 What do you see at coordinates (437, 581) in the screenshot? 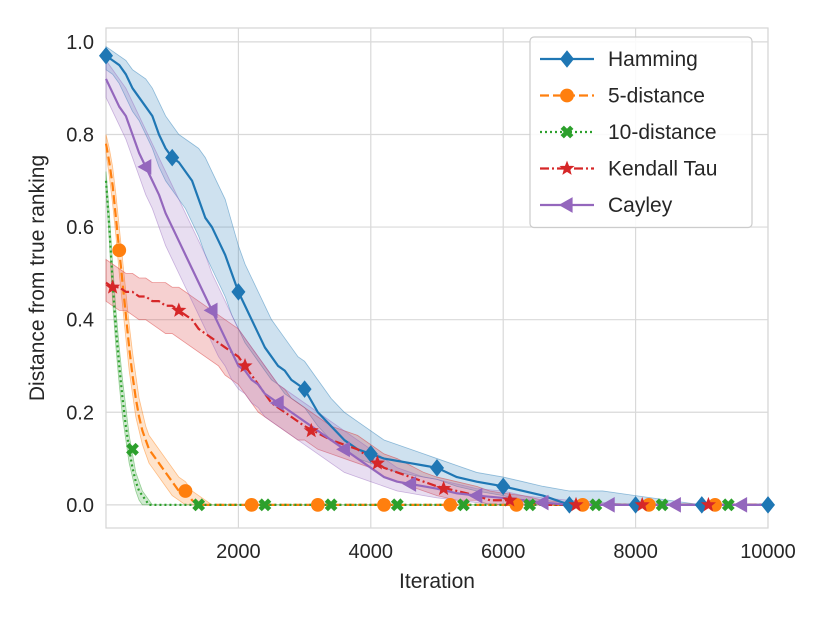
I see `x-axis-label: Iteration` at bounding box center [437, 581].